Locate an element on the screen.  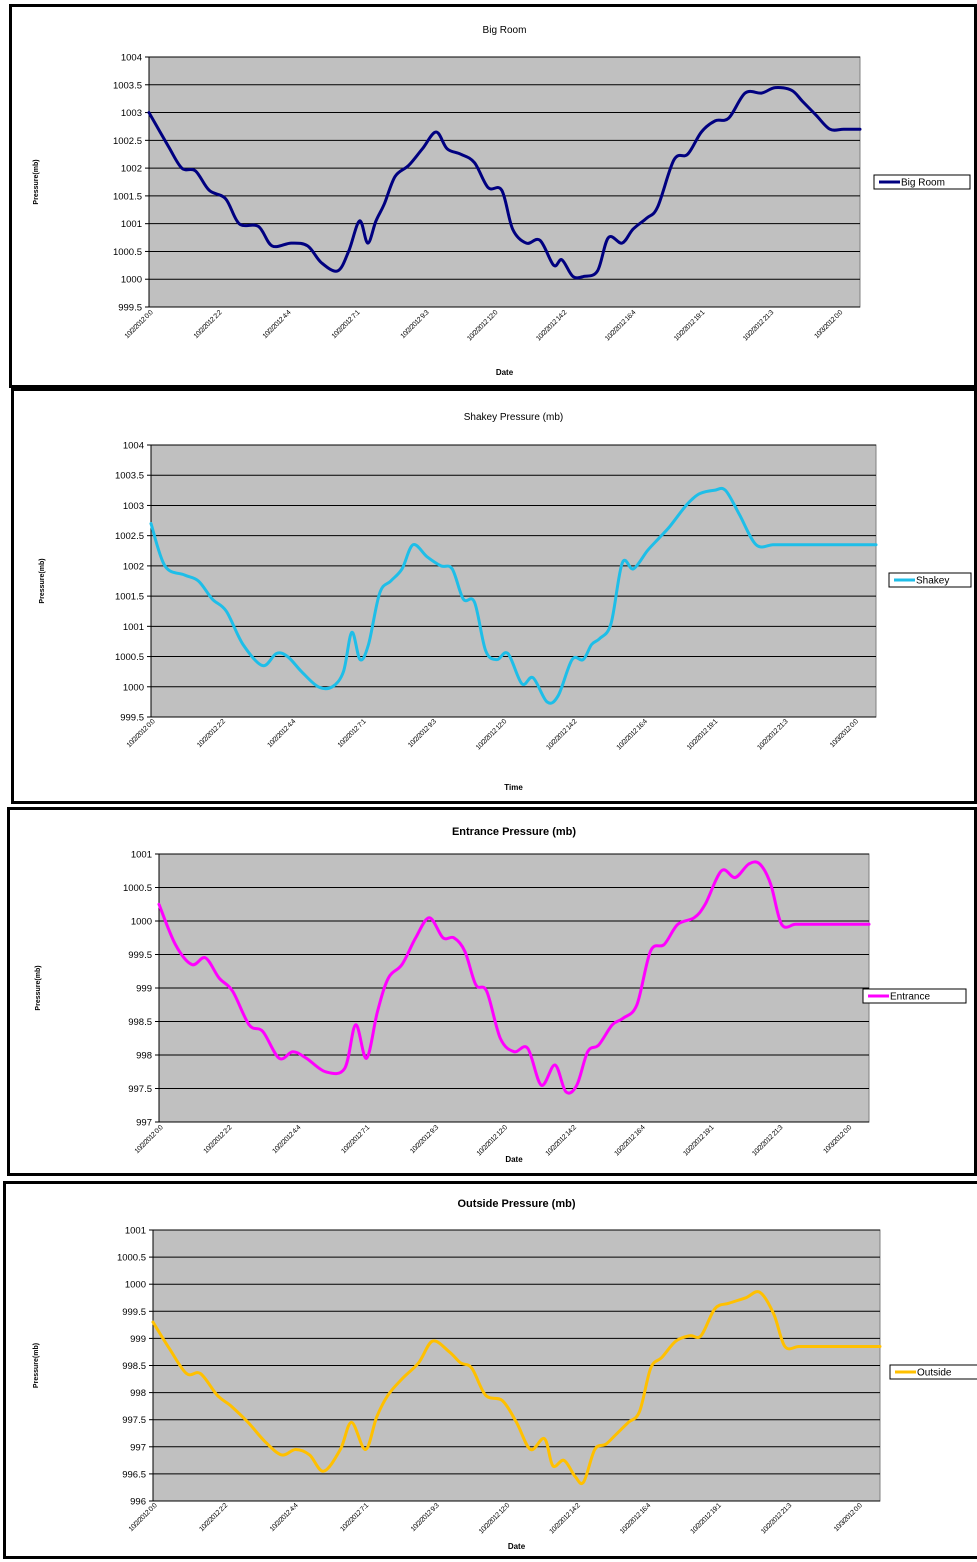
y-tick-label: 998.5 is located at coordinates (134, 1366).